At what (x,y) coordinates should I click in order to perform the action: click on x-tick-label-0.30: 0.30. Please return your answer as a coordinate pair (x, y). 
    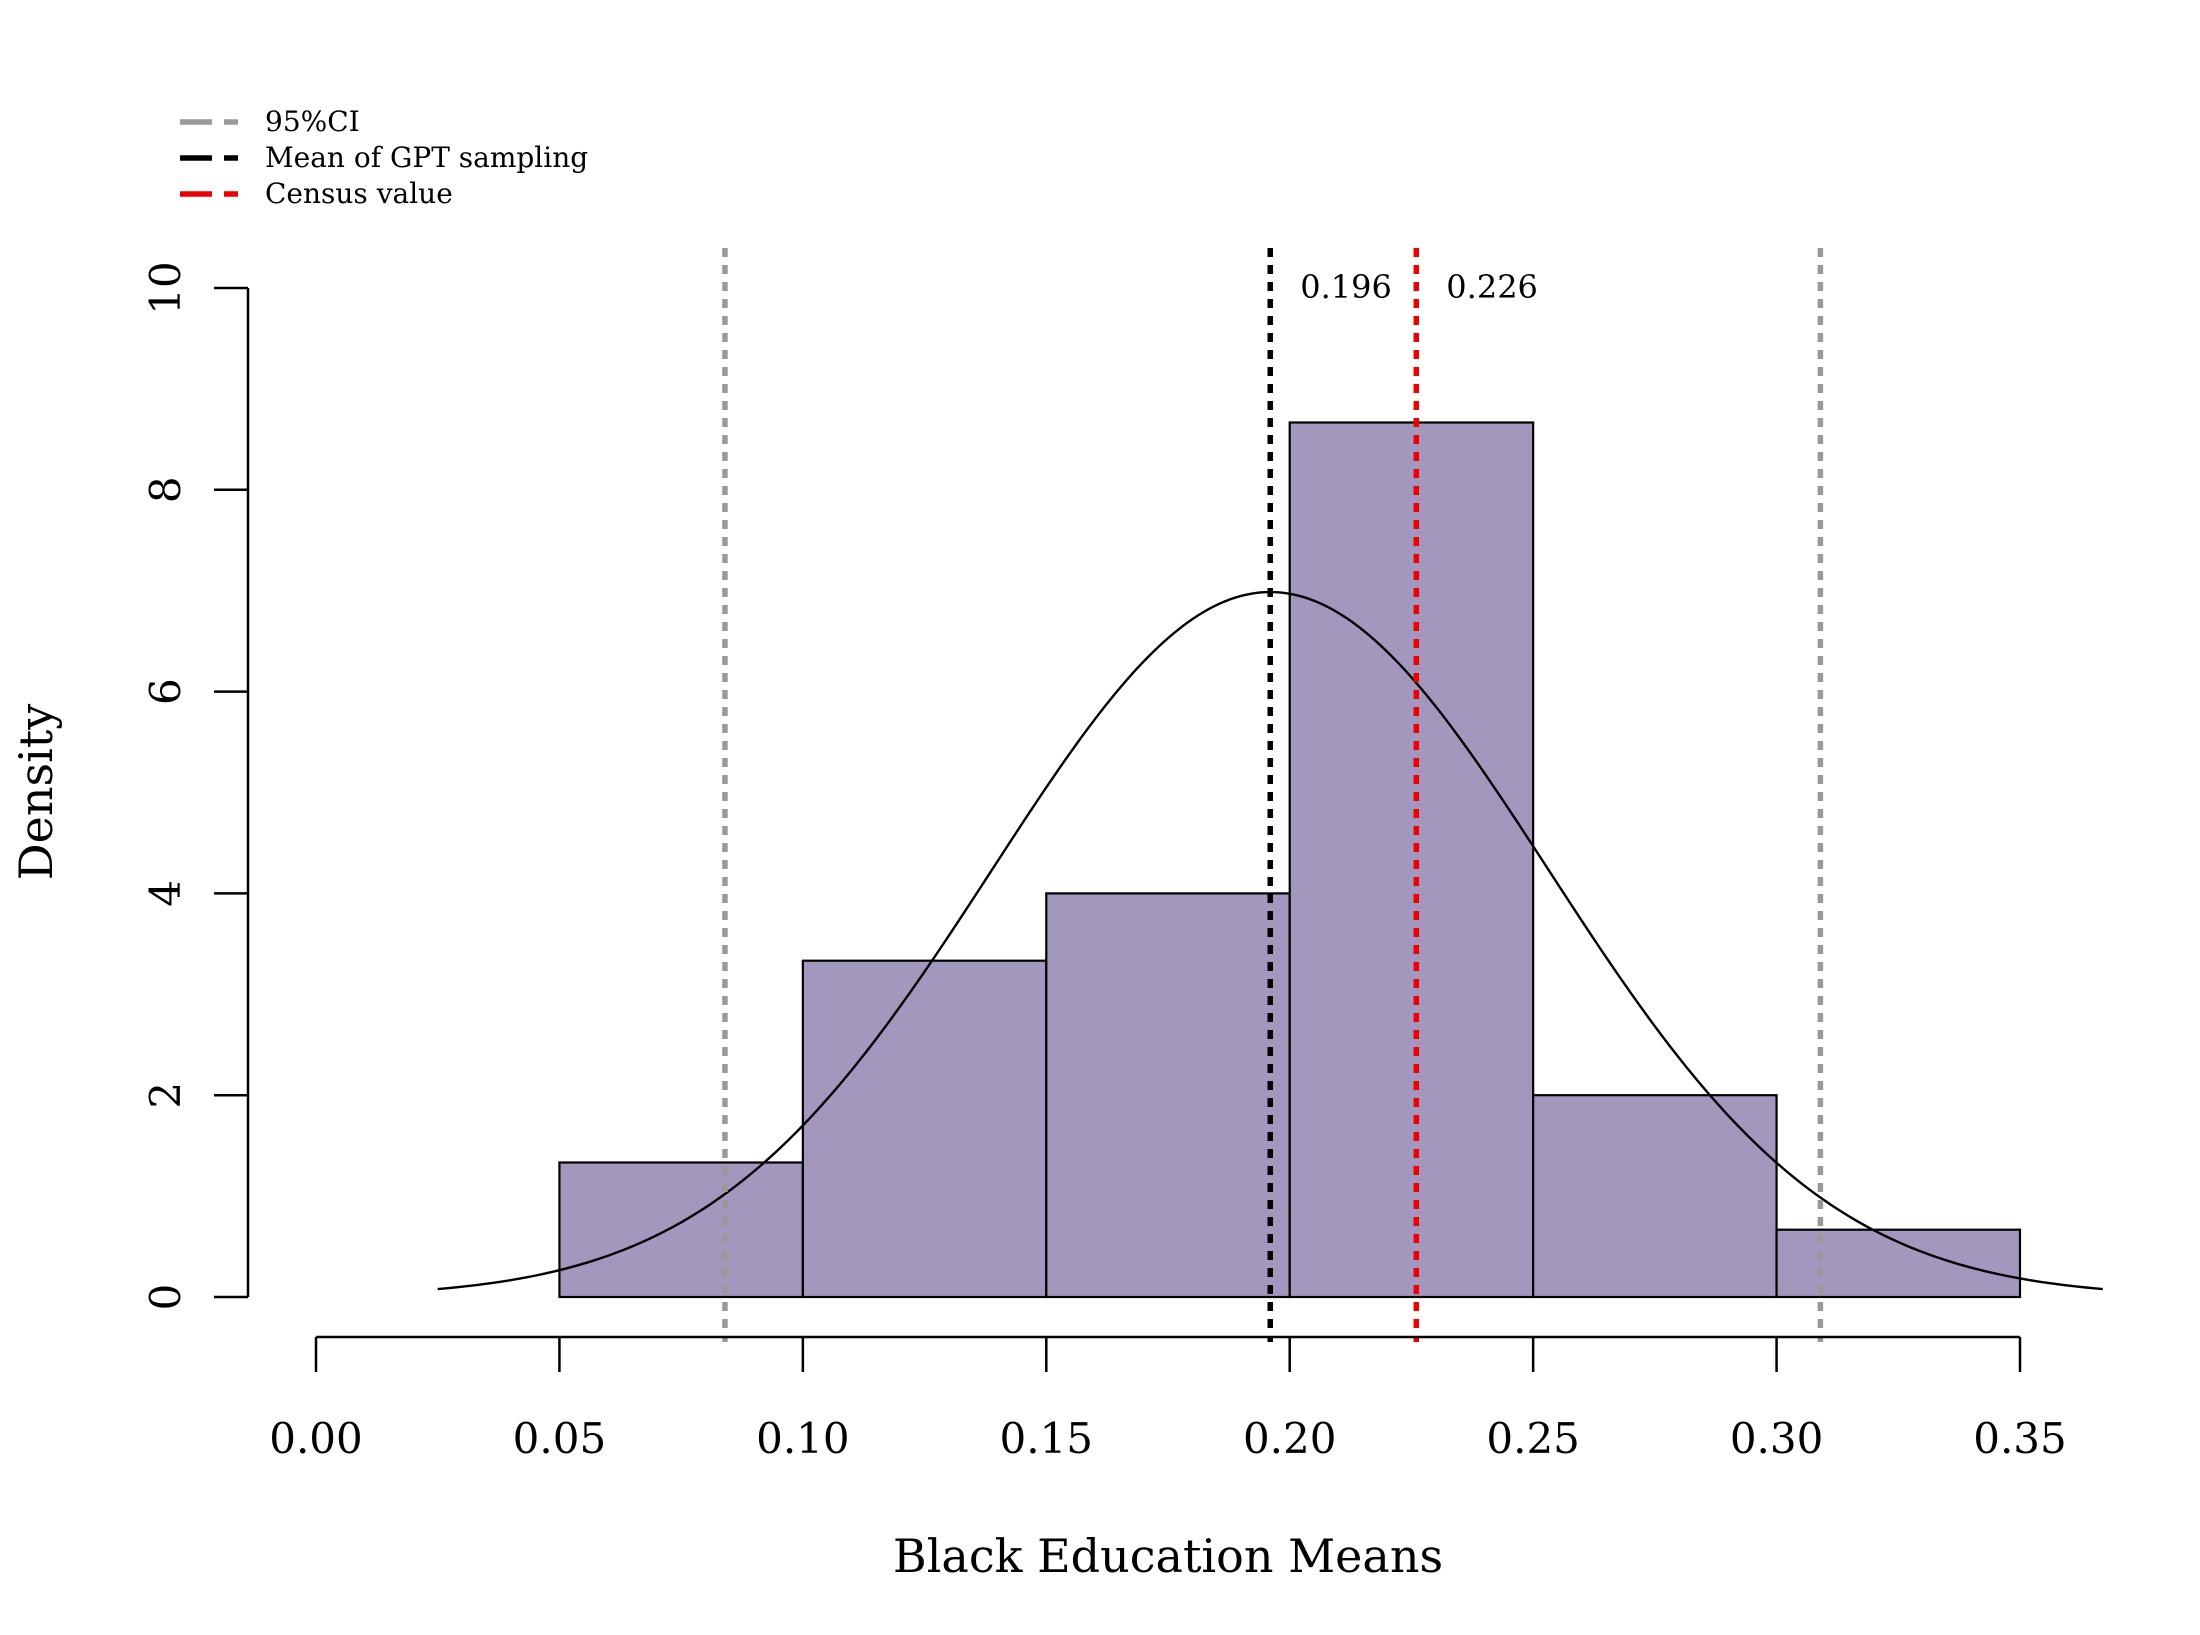
    Looking at the image, I should click on (1777, 1438).